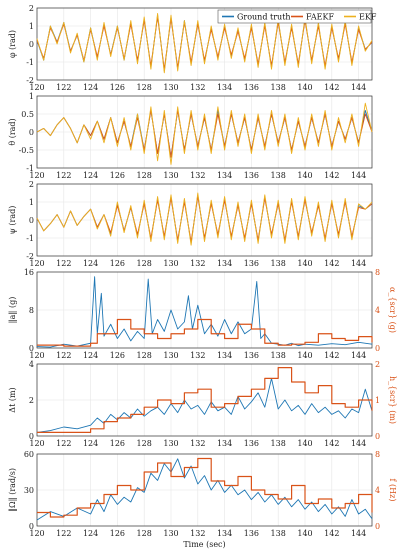 This screenshot has height=555, width=401. I want to click on panel-3-series-1-line, so click(204, 219).